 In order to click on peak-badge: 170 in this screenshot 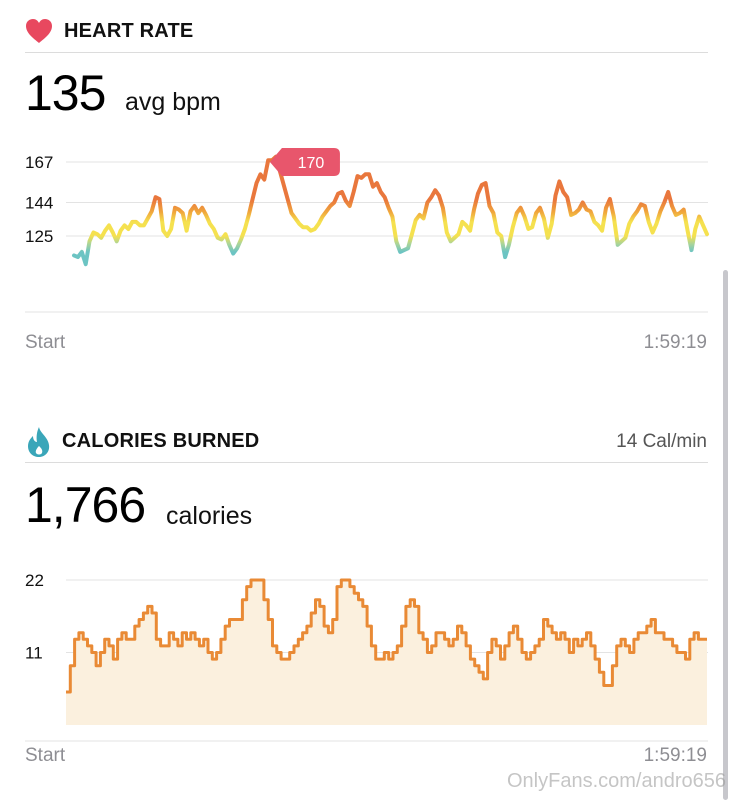, I will do `click(304, 162)`.